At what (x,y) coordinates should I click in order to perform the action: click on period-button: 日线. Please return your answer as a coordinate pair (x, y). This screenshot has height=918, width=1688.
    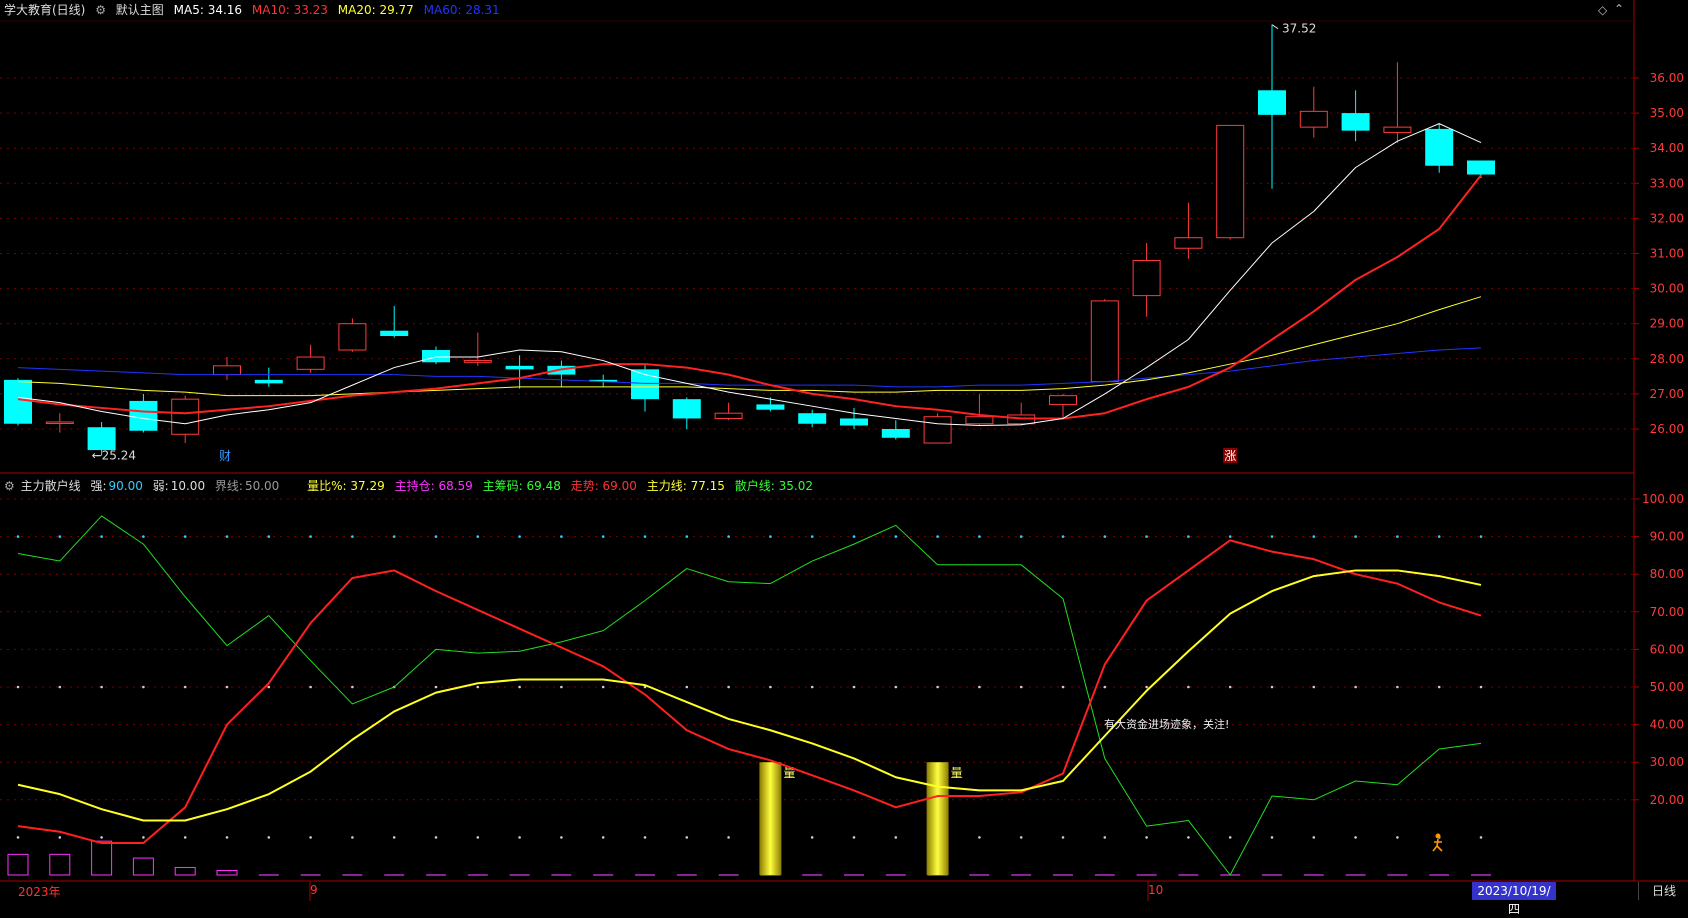
    Looking at the image, I should click on (1663, 891).